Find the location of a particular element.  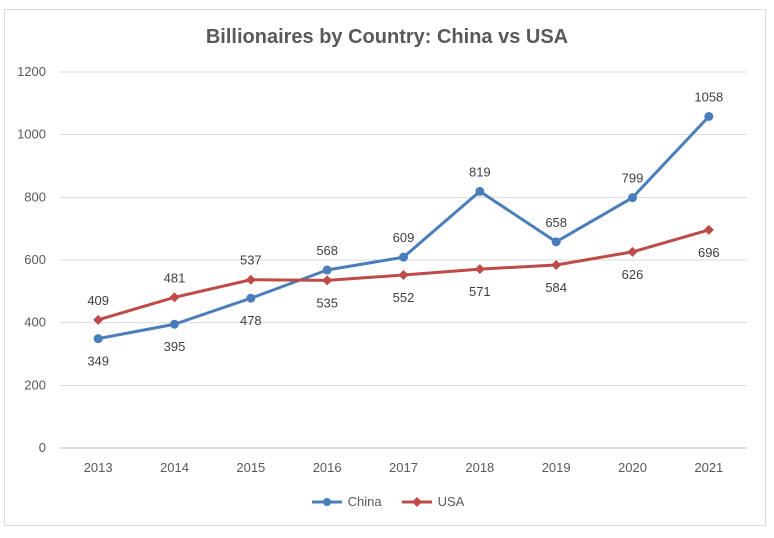

y-tick-label: 200 is located at coordinates (35, 384).